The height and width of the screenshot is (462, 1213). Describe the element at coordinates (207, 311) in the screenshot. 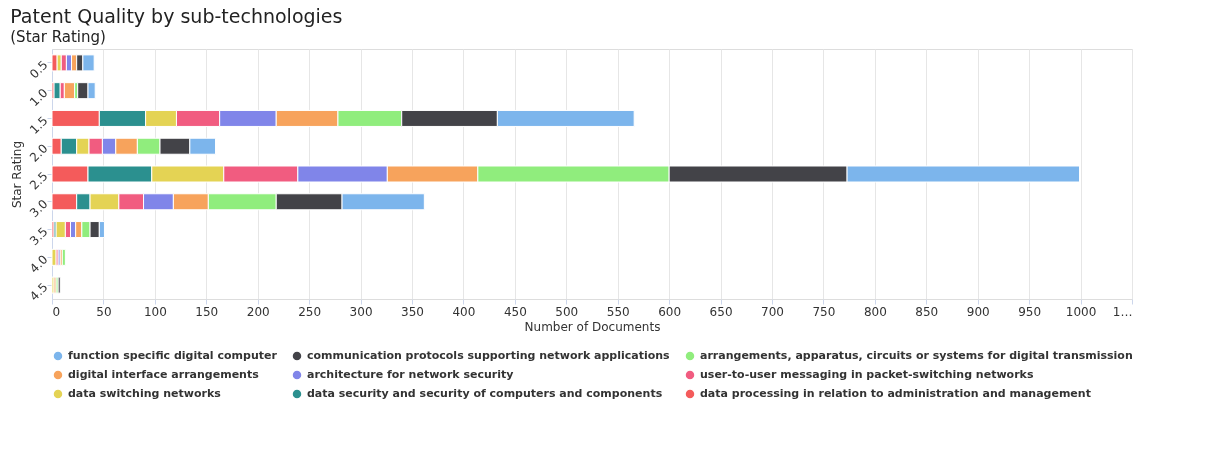

I see `x-tick-label: 150` at that location.